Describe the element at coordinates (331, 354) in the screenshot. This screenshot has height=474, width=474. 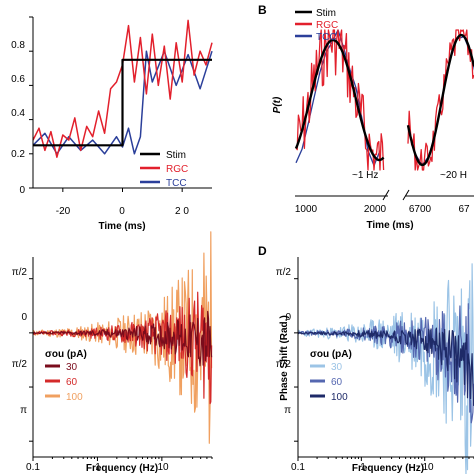
I see `panel-d-legend-title: σou (pA)` at that location.